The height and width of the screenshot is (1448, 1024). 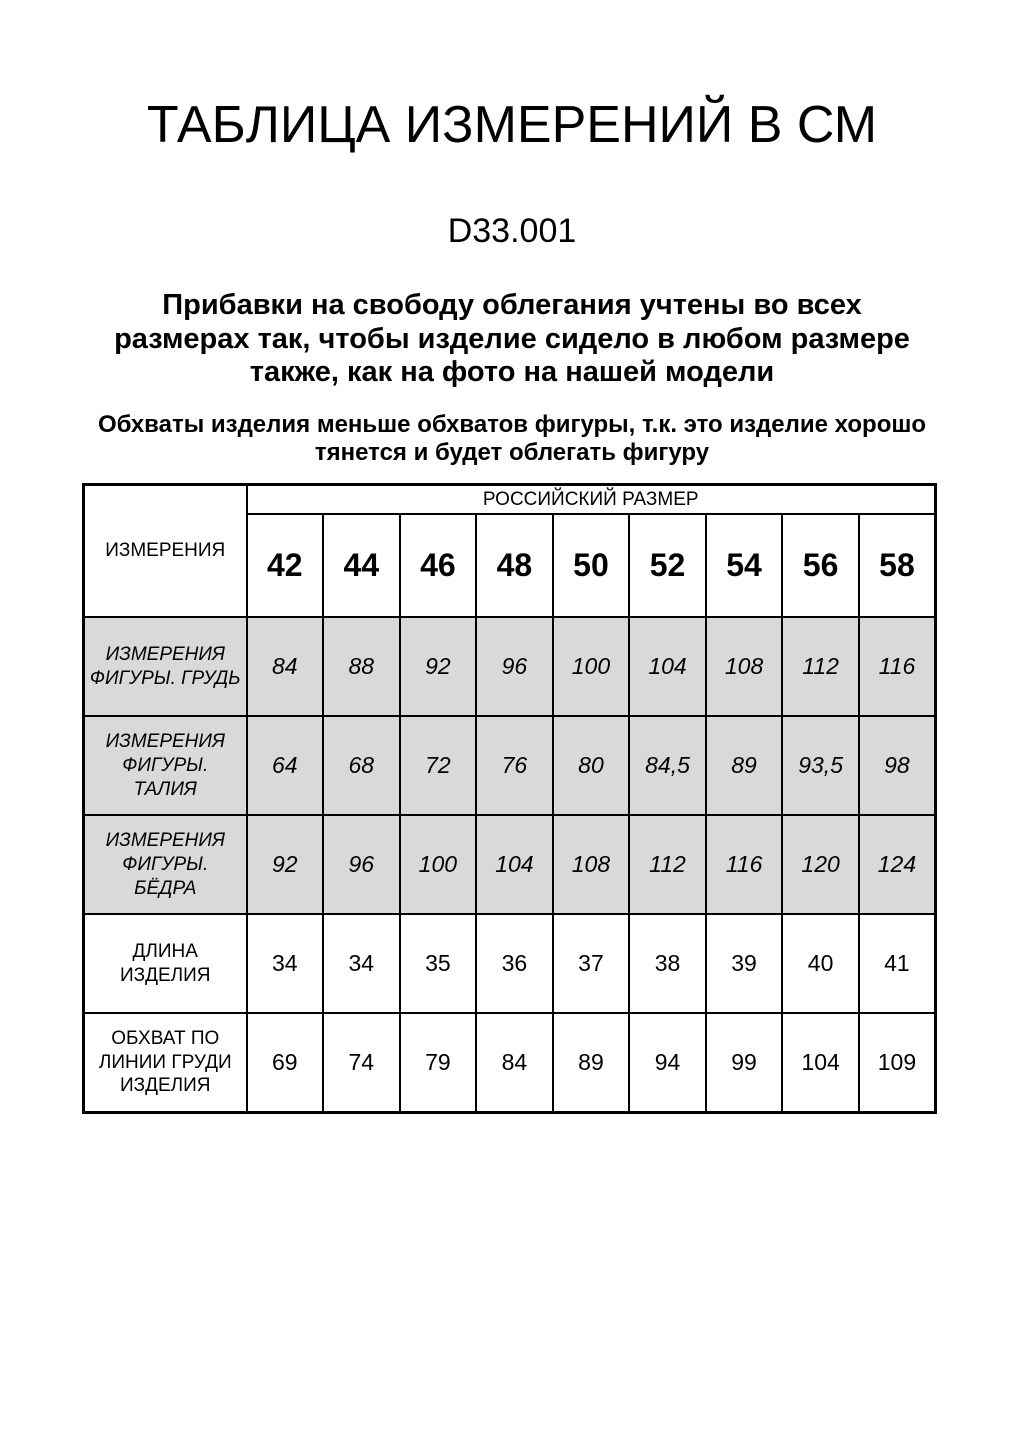 What do you see at coordinates (165, 1063) in the screenshot?
I see `row-label: ОБХВАТ ПО ЛИНИИ ГРУДИ ИЗДЕЛИЯ` at bounding box center [165, 1063].